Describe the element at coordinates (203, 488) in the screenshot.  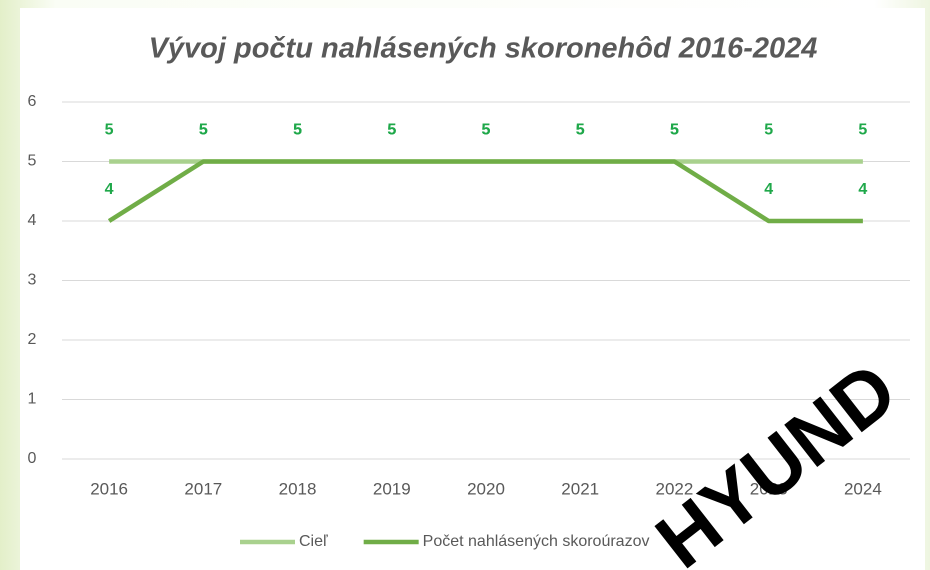
I see `x-tick-label: 2017` at that location.